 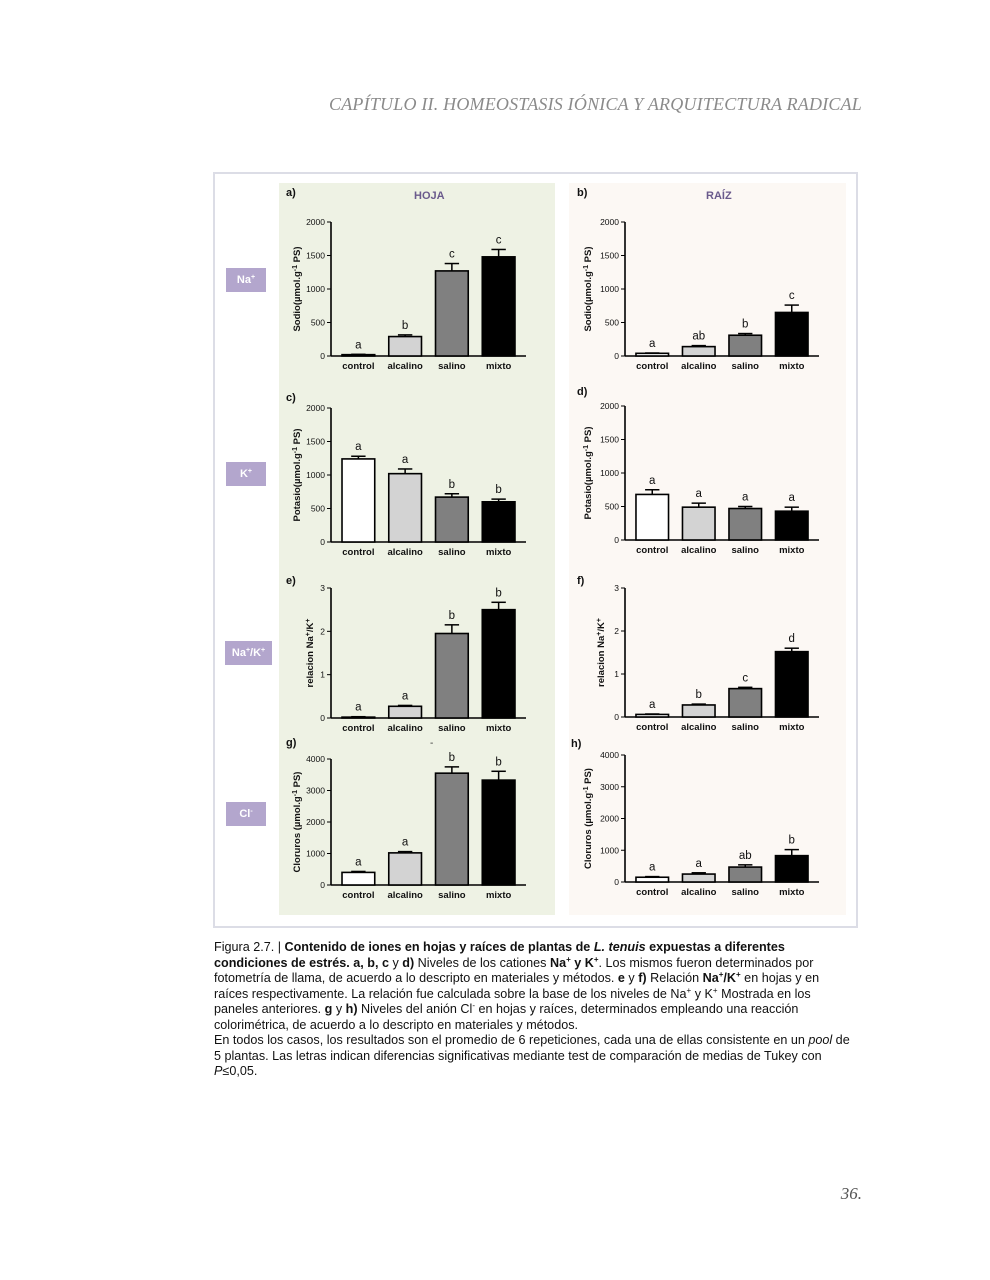 What do you see at coordinates (601, 661) in the screenshot?
I see `panel-f-ylabel-part: relacion Na` at bounding box center [601, 661].